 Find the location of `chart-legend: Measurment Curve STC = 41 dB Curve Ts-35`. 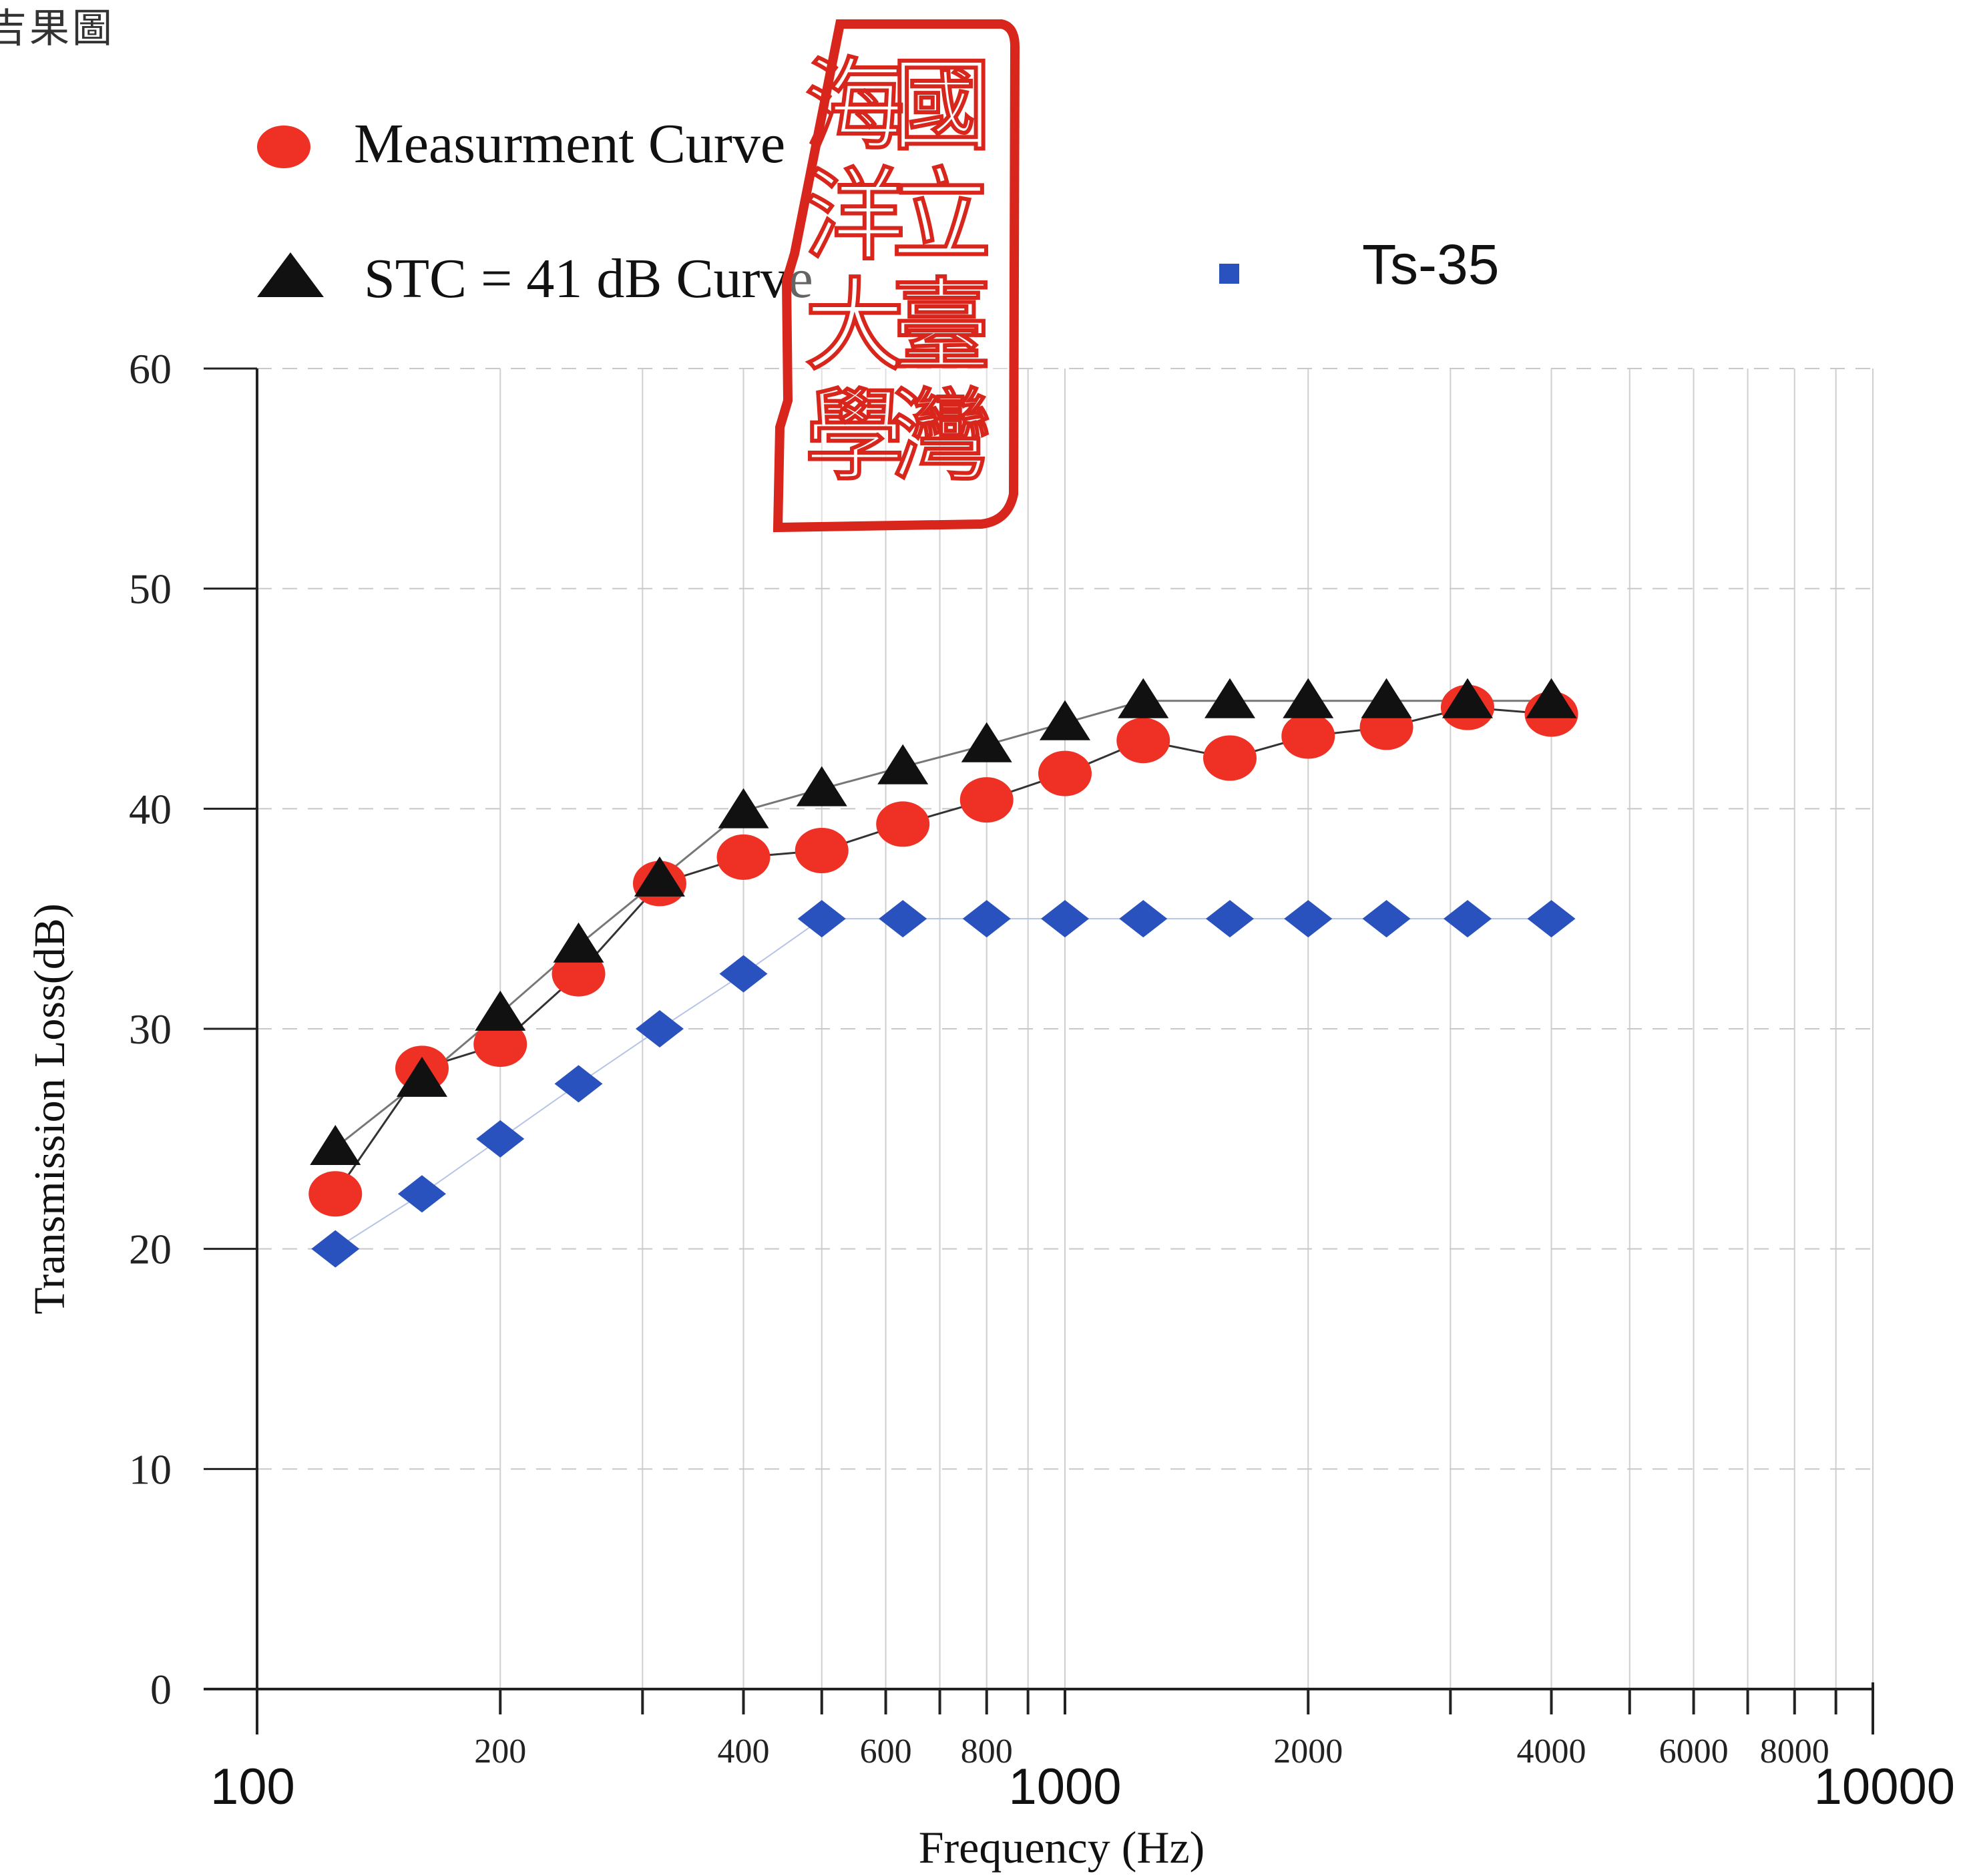

chart-legend: Measurment Curve STC = 41 dB Curve Ts-35 is located at coordinates (878, 211).